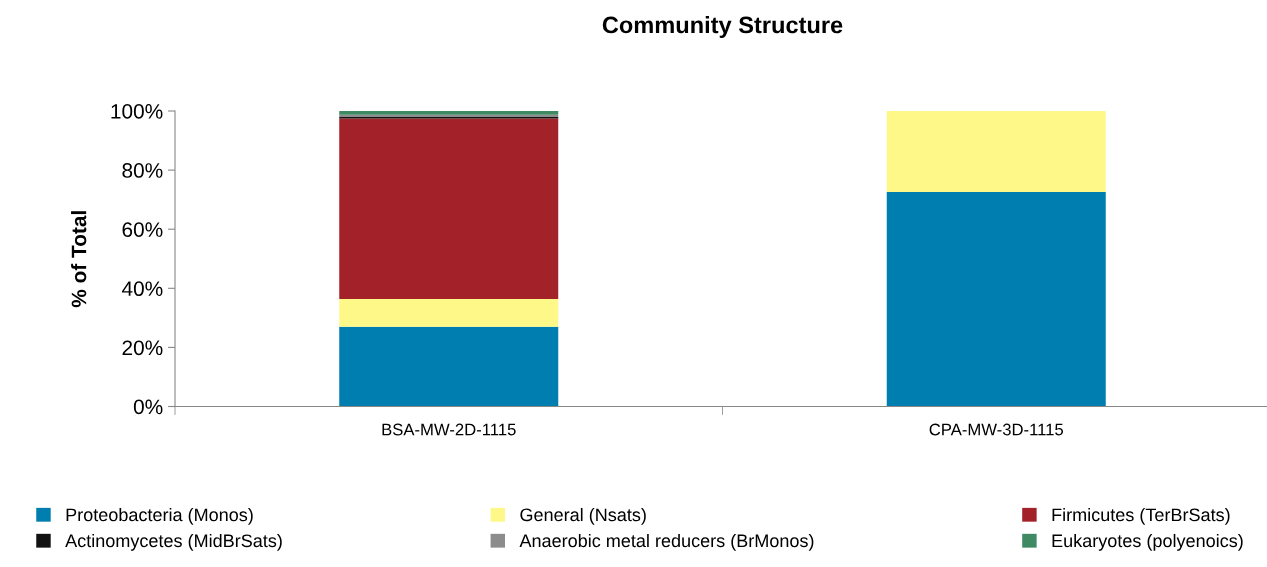  I want to click on legend-label: Eukaryotes (polyenoics), so click(1147, 542).